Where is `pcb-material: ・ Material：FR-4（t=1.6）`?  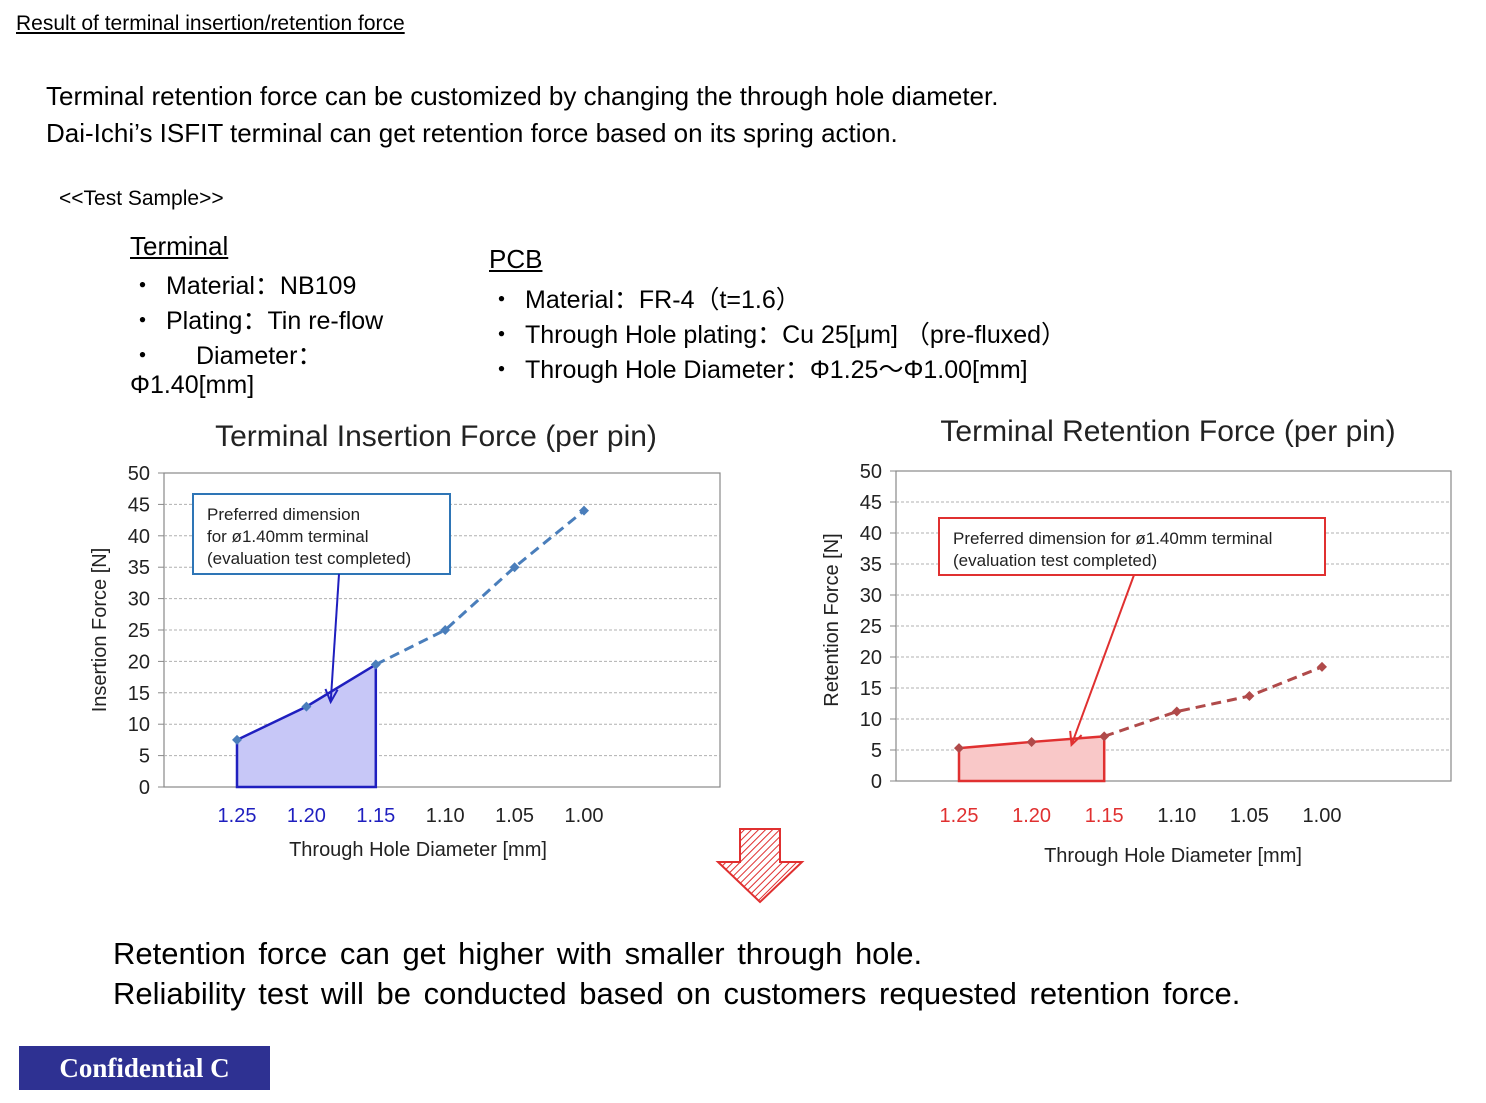
pcb-material: ・ Material：FR-4（t=1.6） is located at coordinates (645, 298).